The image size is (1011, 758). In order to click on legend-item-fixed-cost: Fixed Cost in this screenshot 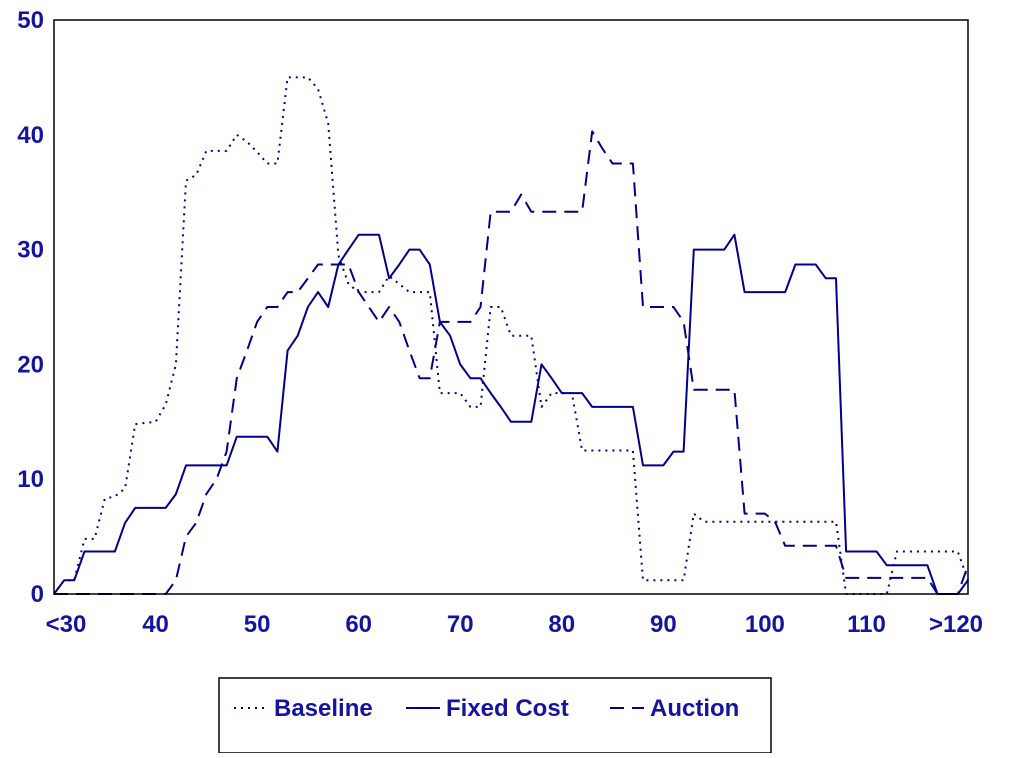, I will do `click(487, 708)`.